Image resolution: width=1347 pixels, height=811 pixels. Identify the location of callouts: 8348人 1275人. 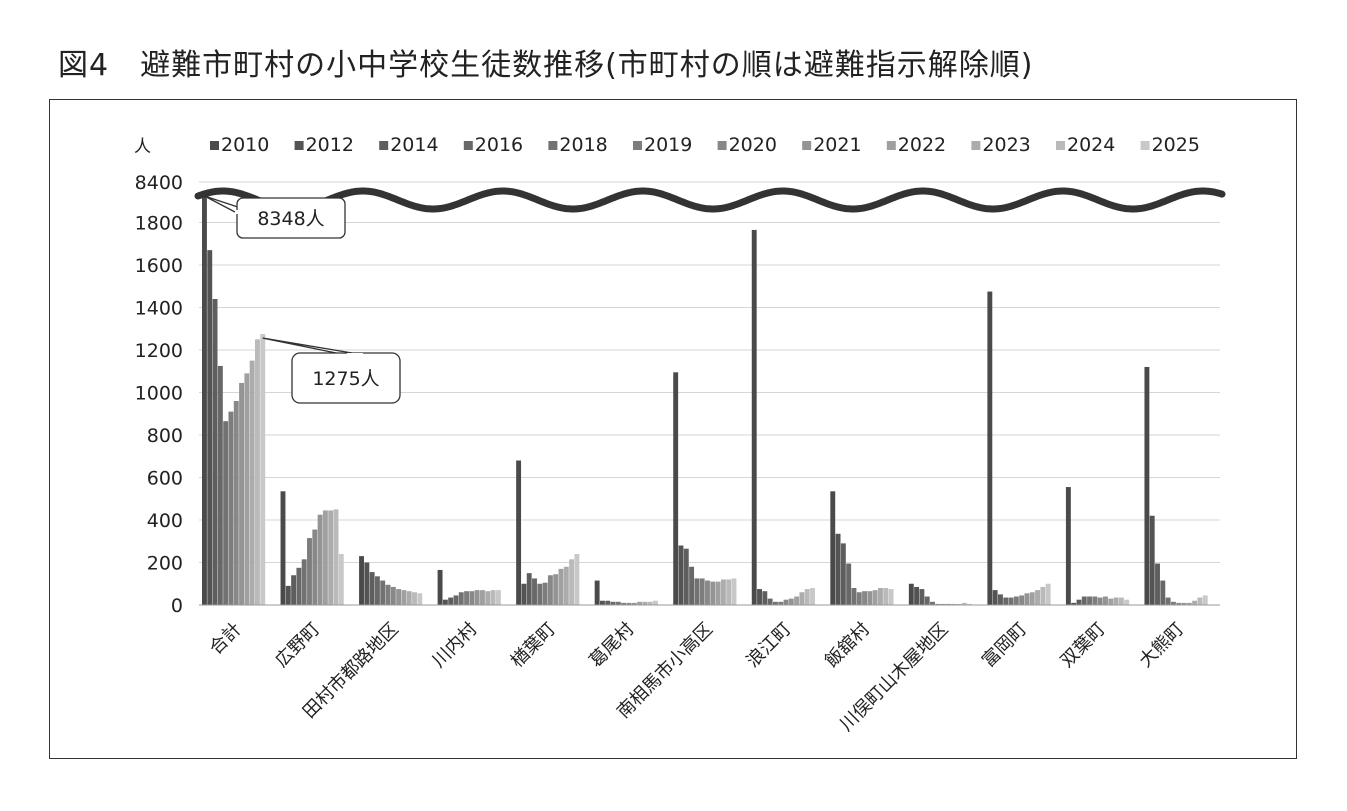
(302, 299).